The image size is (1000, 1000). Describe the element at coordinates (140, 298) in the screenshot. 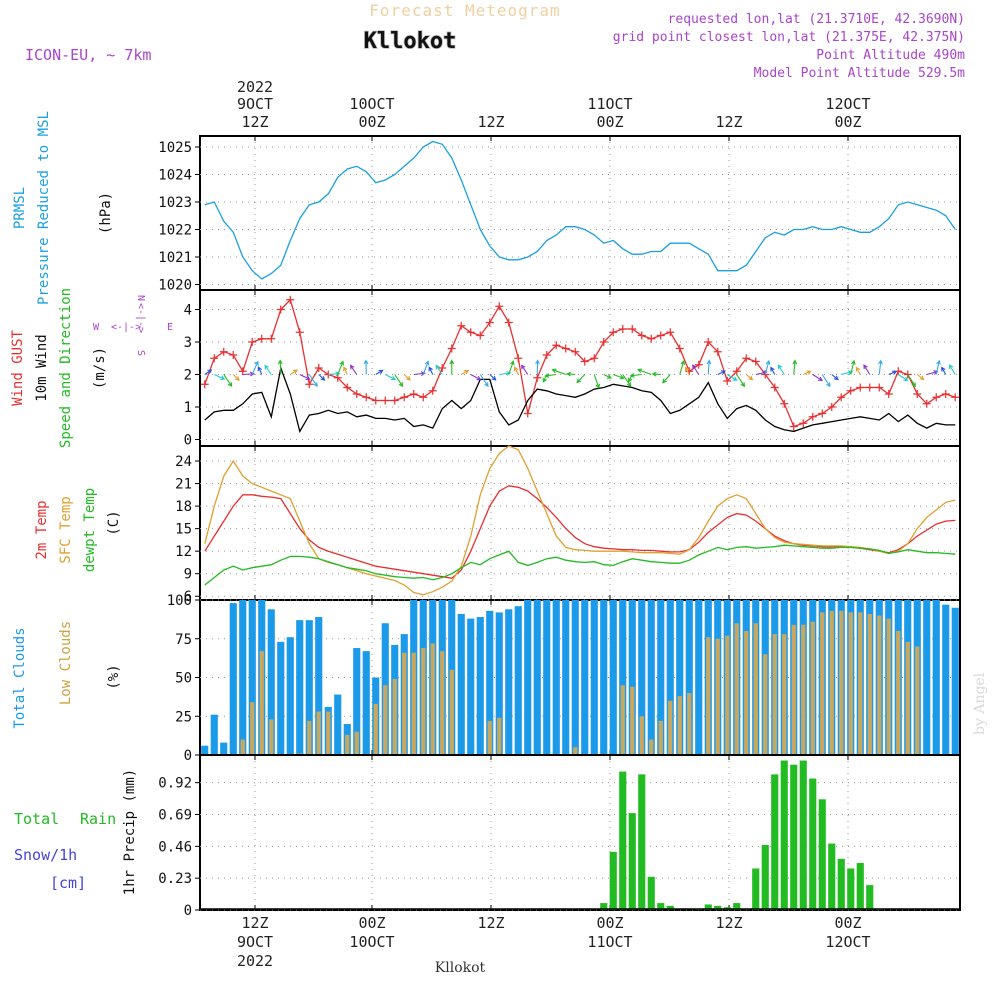

I see `compass-north: N` at that location.